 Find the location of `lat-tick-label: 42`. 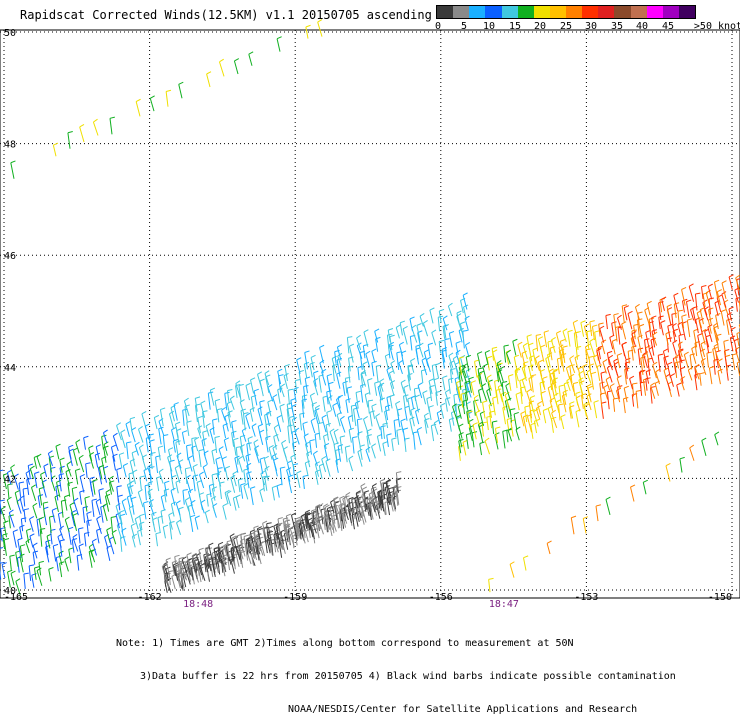

lat-tick-label: 42 is located at coordinates (10, 479).